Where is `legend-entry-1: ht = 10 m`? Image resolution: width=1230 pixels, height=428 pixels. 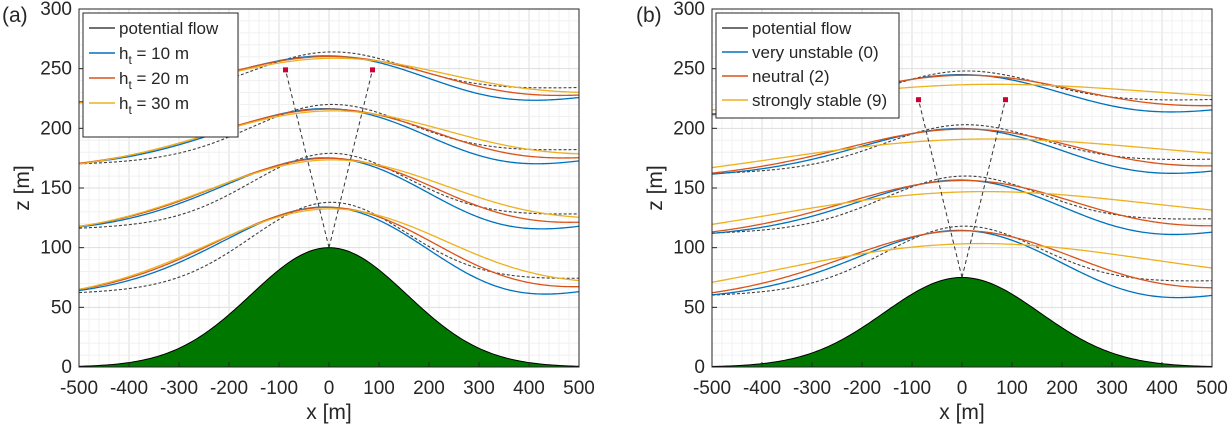 legend-entry-1: ht = 10 m is located at coordinates (154, 55).